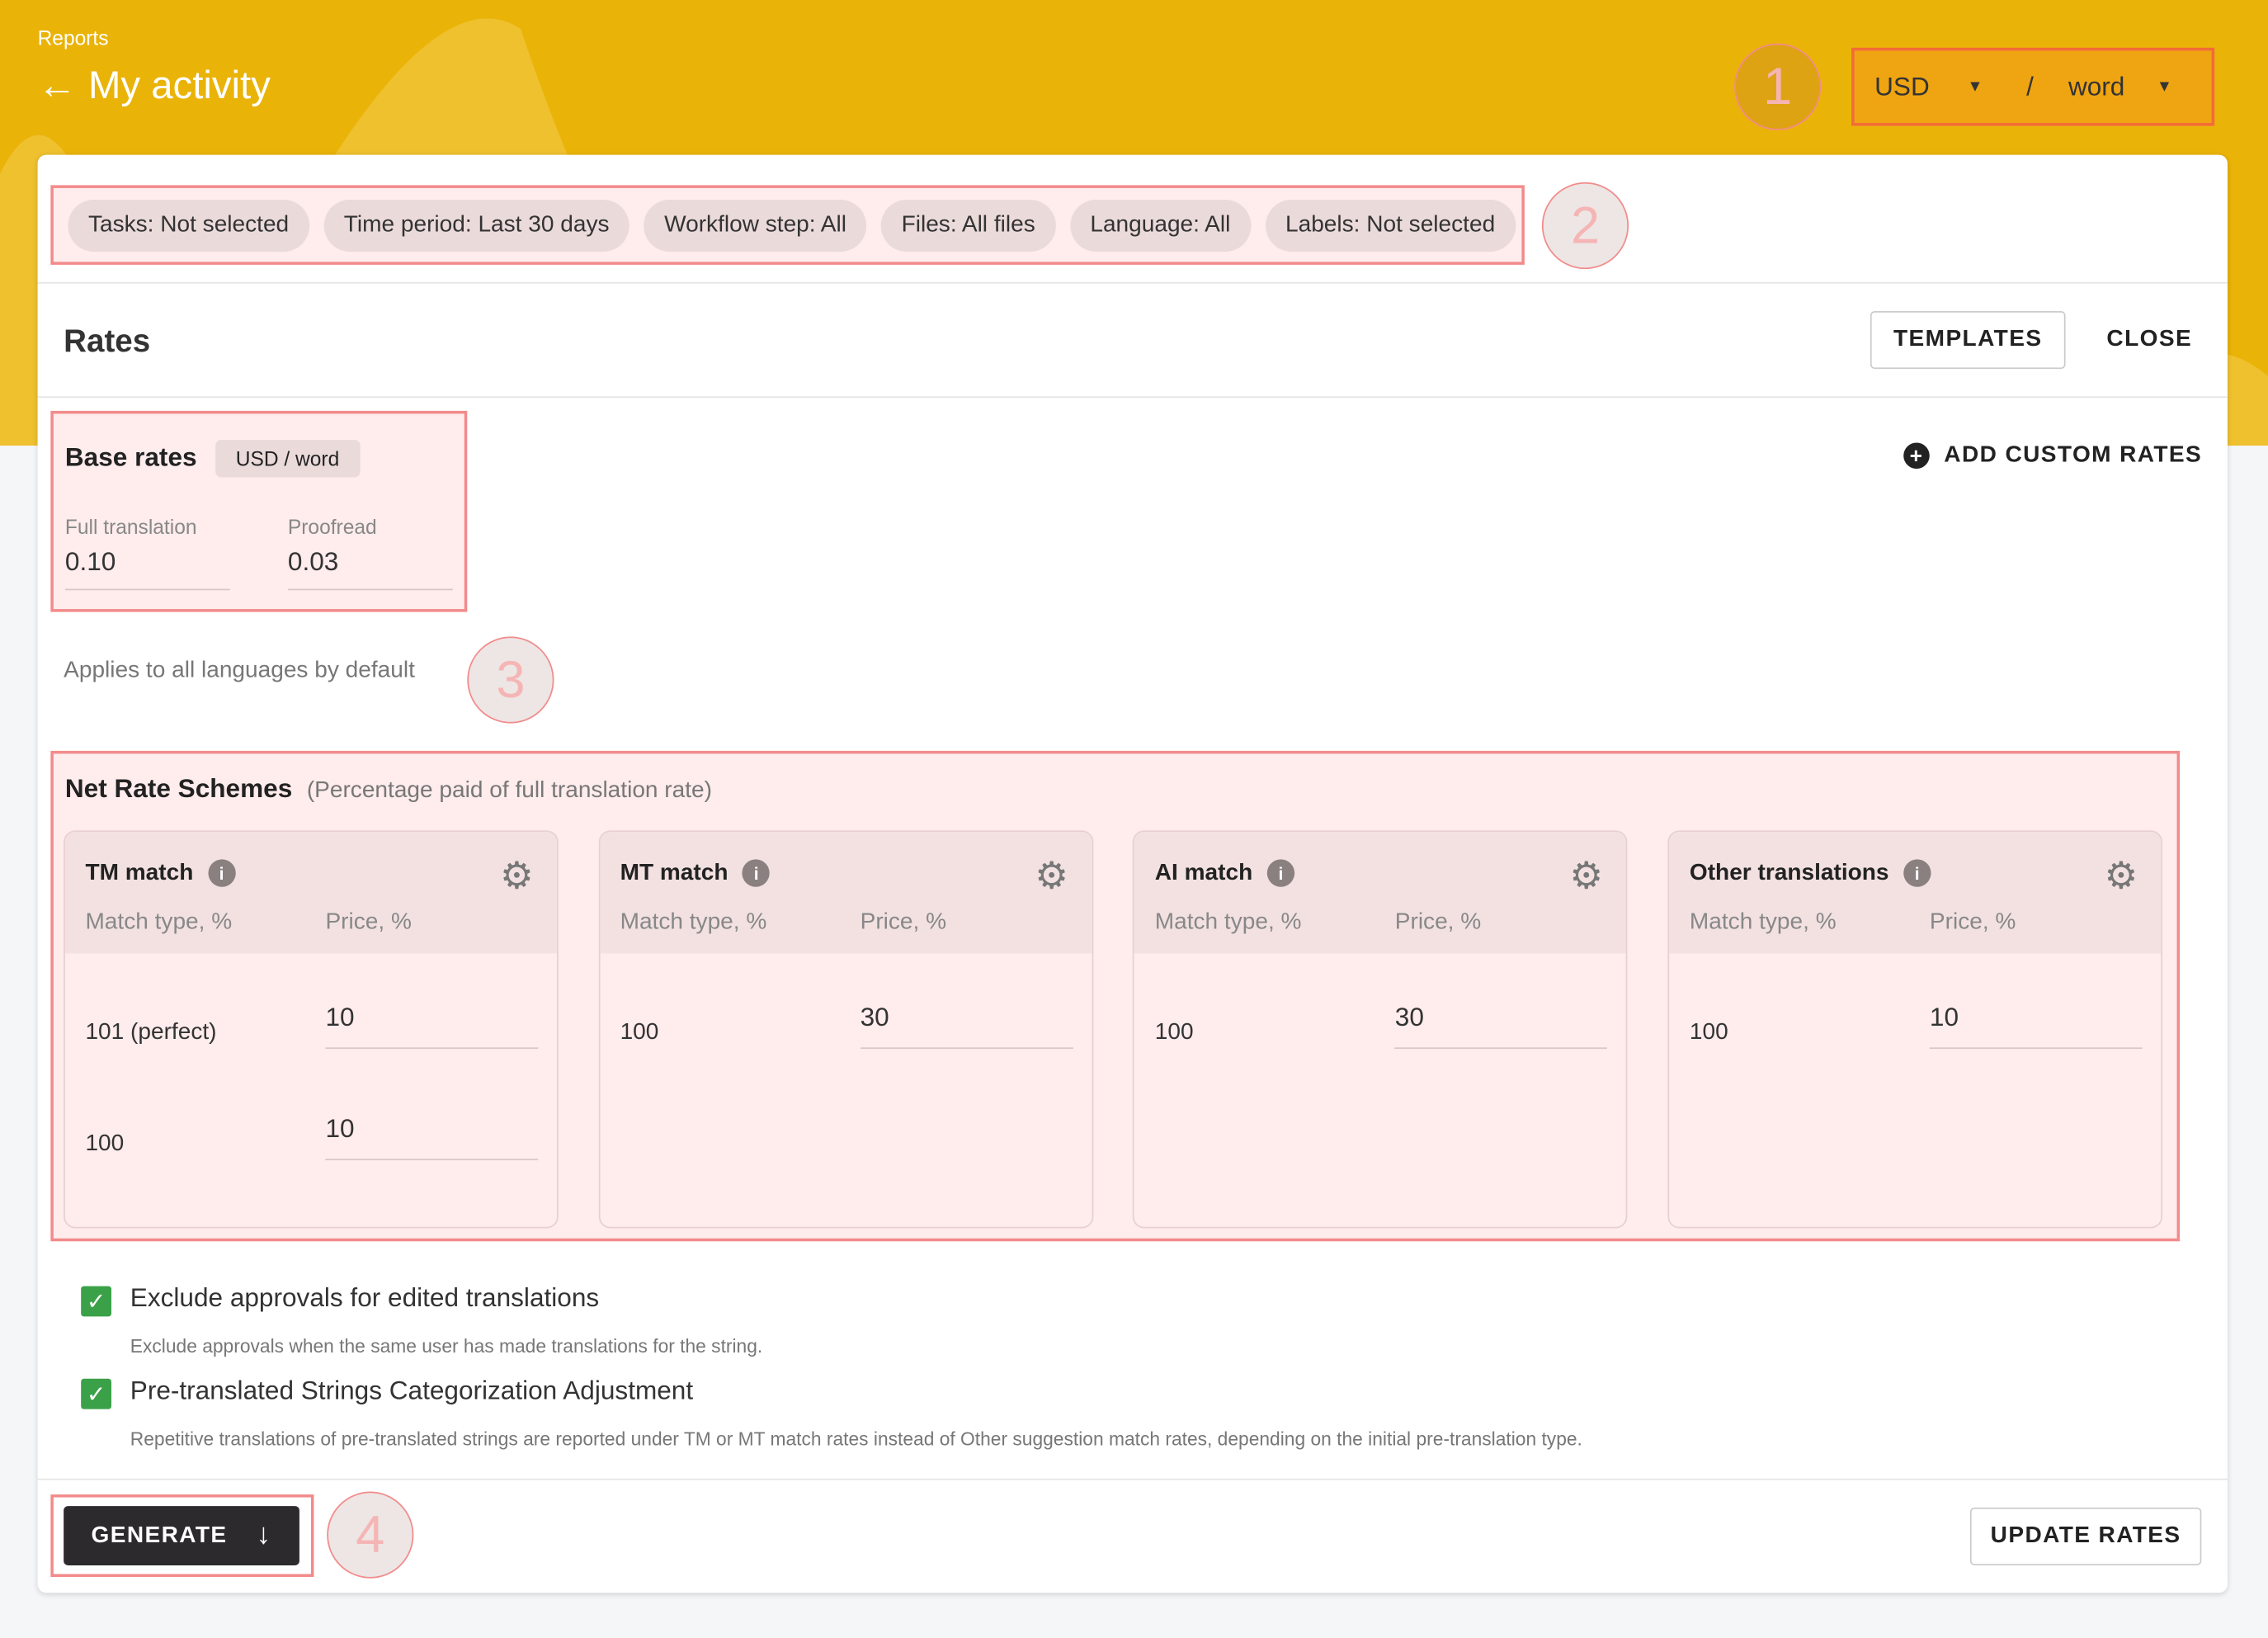 Image resolution: width=2268 pixels, height=1638 pixels. I want to click on filter-chip: Labels: Not selected, so click(1391, 225).